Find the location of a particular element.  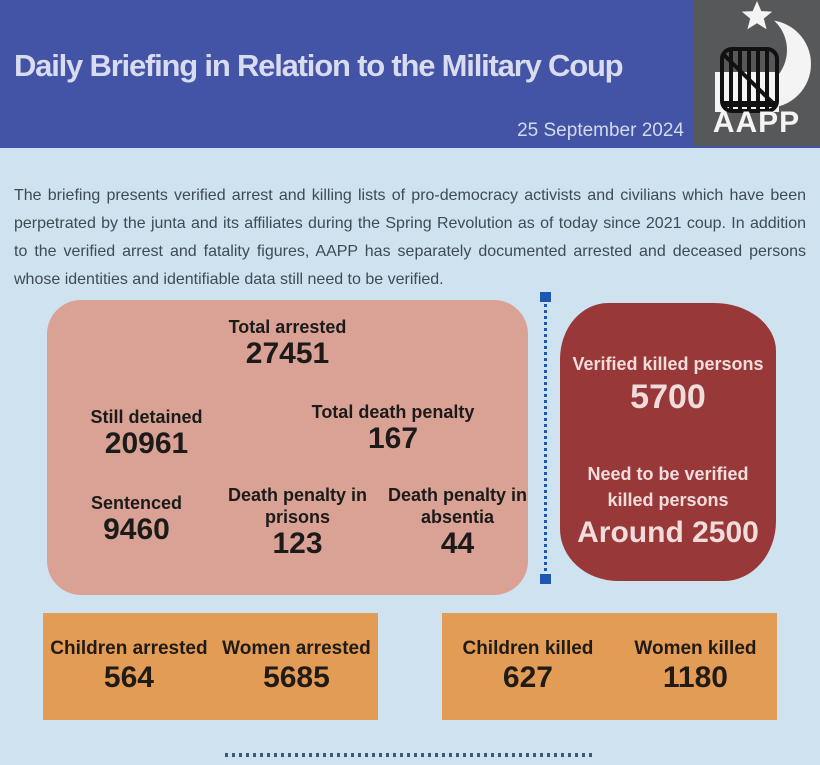

logo-graphic is located at coordinates (759, 57).